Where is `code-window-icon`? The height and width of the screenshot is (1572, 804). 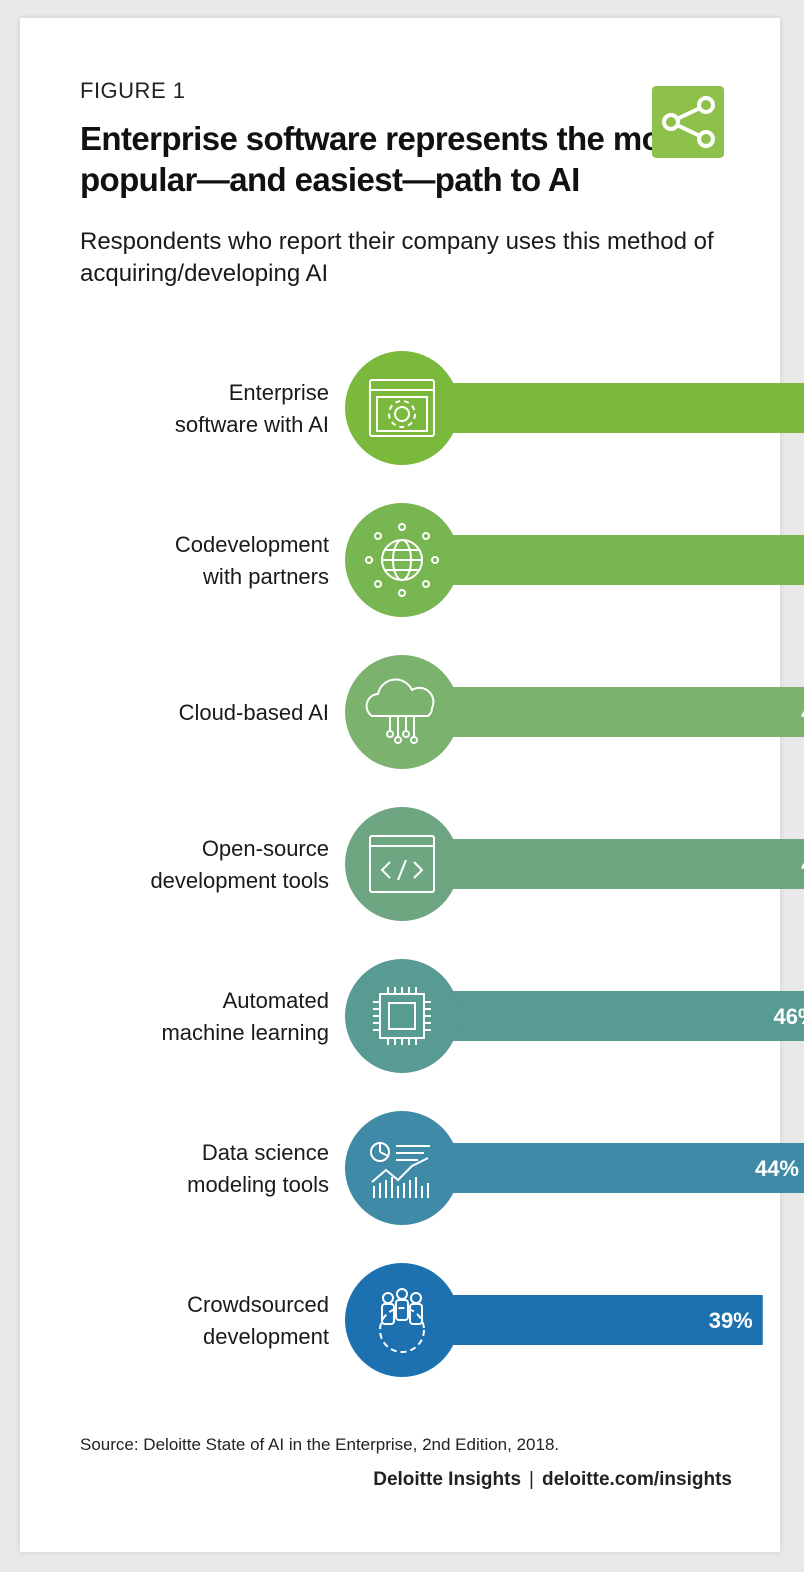
code-window-icon is located at coordinates (402, 864).